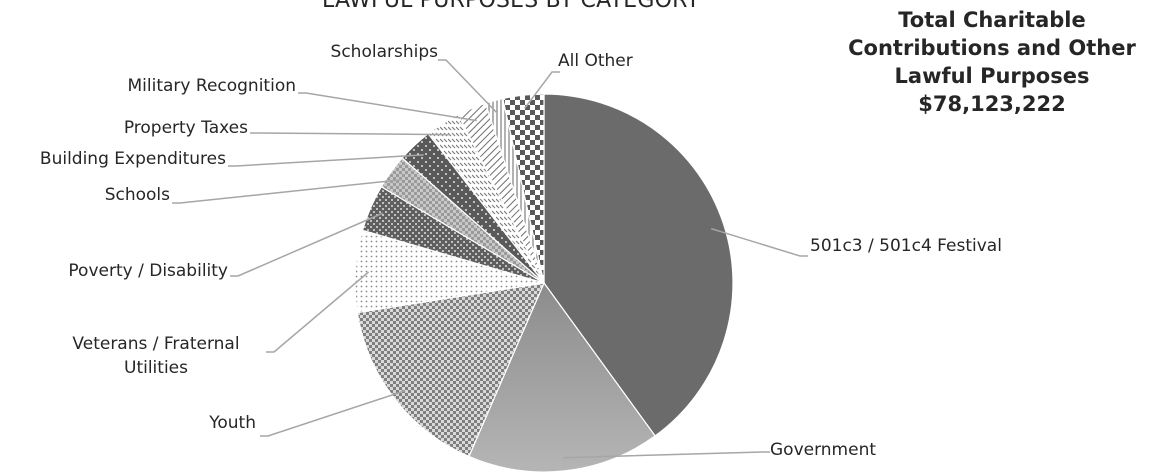 The image size is (1164, 474). What do you see at coordinates (385, 52) in the screenshot?
I see `slice-label: Scholarships` at bounding box center [385, 52].